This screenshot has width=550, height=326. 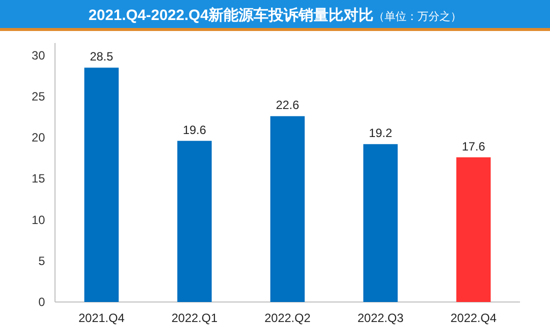 What do you see at coordinates (473, 318) in the screenshot?
I see `x-tick-label: 2022.Q4` at bounding box center [473, 318].